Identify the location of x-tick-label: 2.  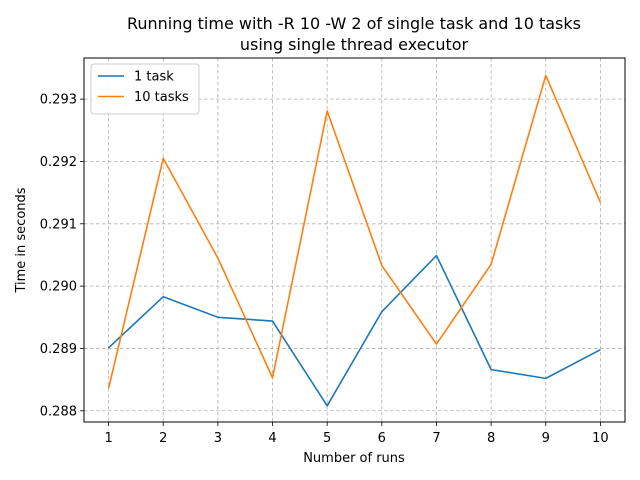
(163, 438).